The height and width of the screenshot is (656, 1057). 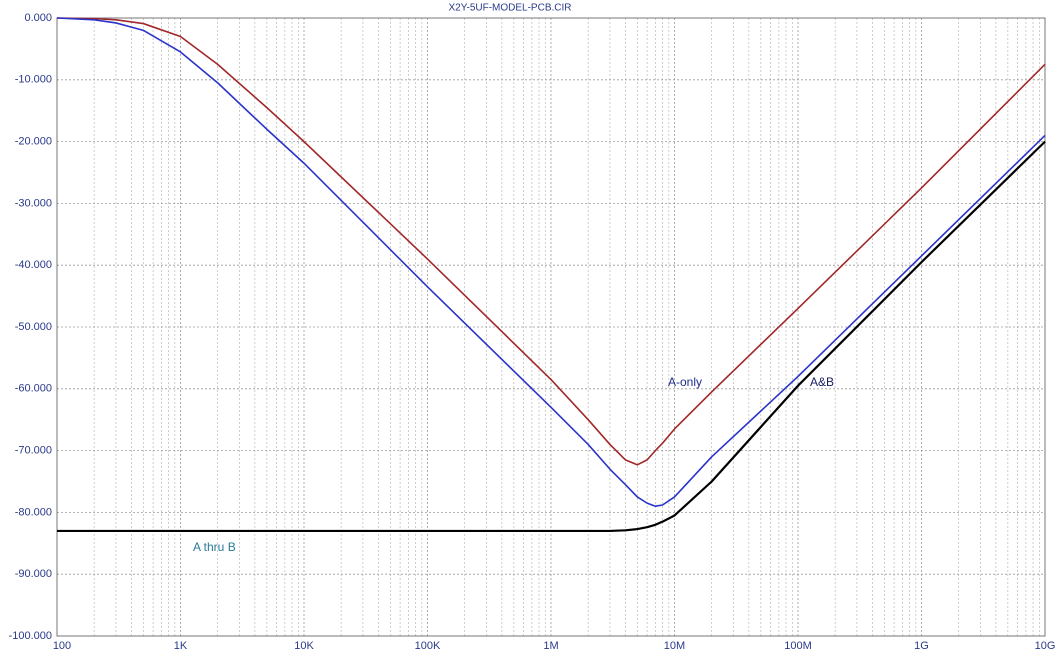 I want to click on y-tick-label: -10.000, so click(x=33, y=80).